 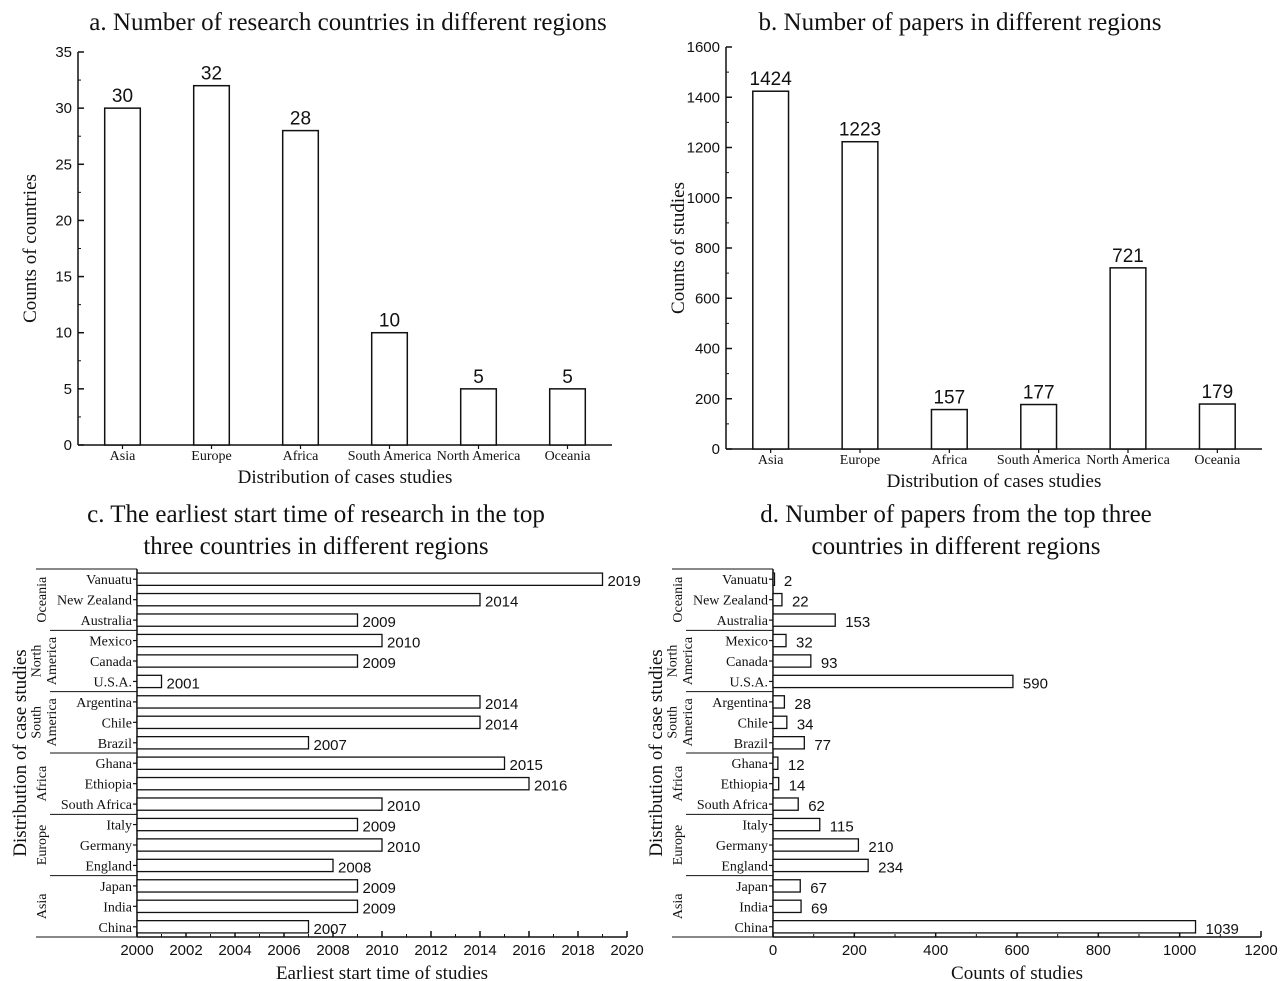 I want to click on x-tick-label: 800, so click(x=1098, y=950).